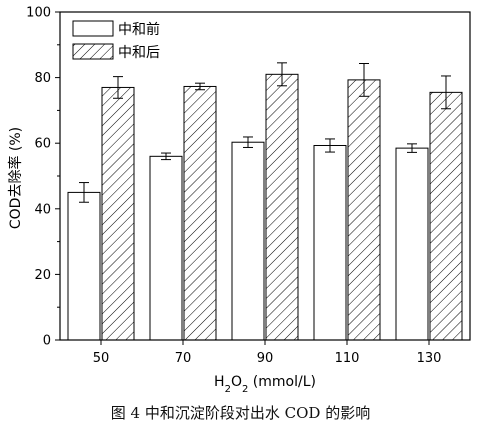 This screenshot has height=434, width=481. I want to click on y-tick-label: 60, so click(42, 144).